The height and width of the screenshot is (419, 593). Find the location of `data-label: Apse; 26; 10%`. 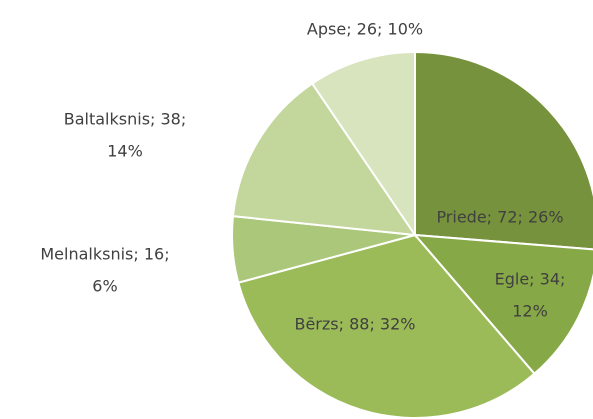

data-label: Apse; 26; 10% is located at coordinates (365, 29).